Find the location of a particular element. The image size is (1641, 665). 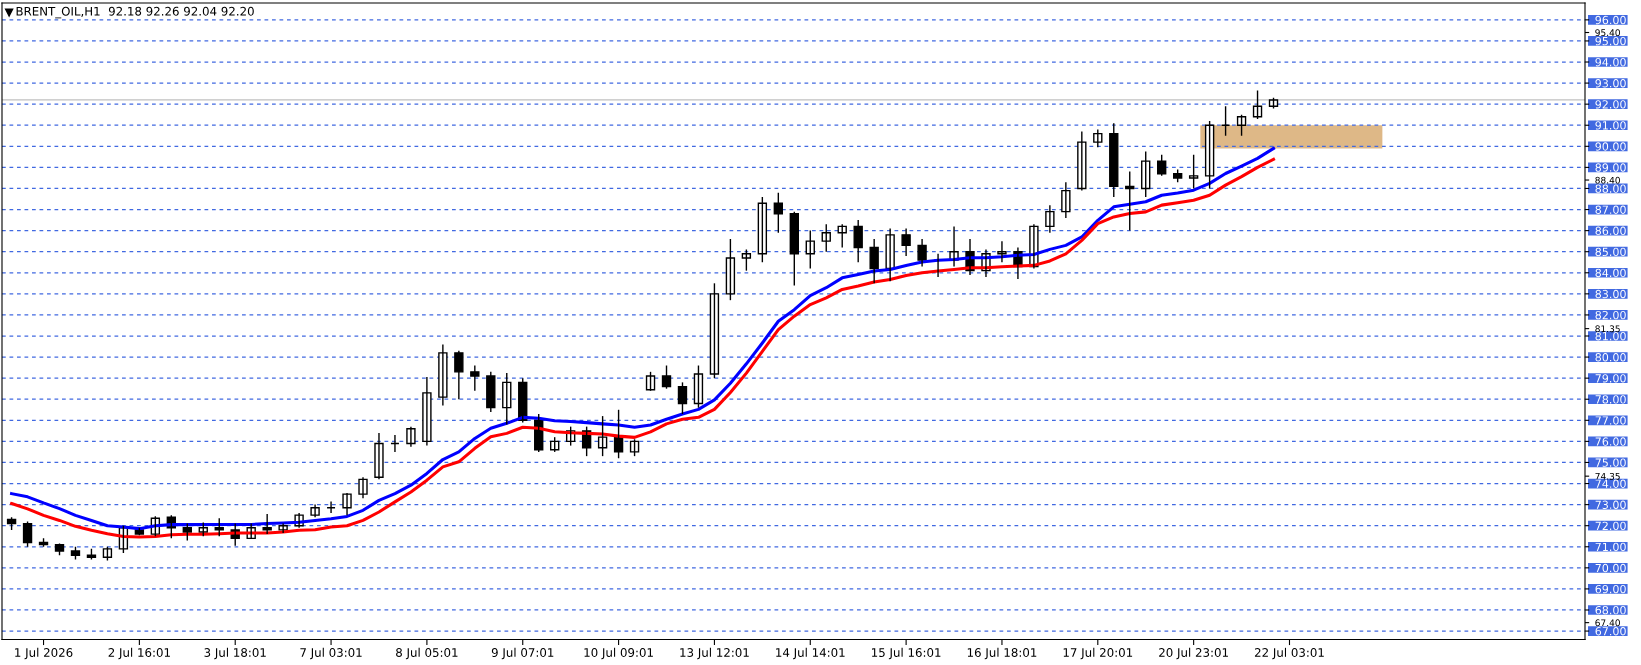

y-tick-label: 81.35 is located at coordinates (1607, 329).